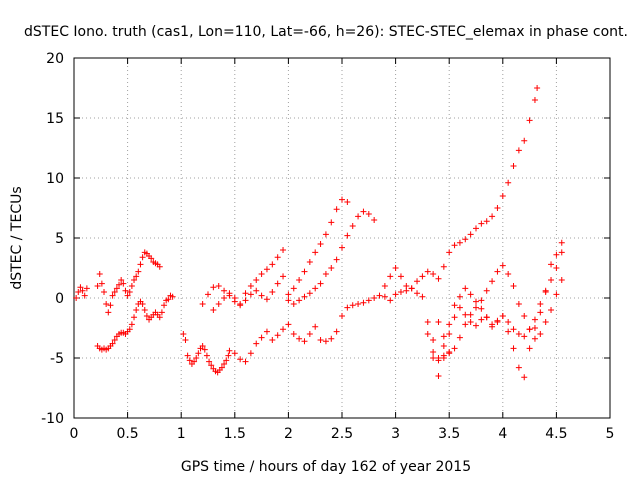  I want to click on y-tick-label: 20, so click(55, 59).